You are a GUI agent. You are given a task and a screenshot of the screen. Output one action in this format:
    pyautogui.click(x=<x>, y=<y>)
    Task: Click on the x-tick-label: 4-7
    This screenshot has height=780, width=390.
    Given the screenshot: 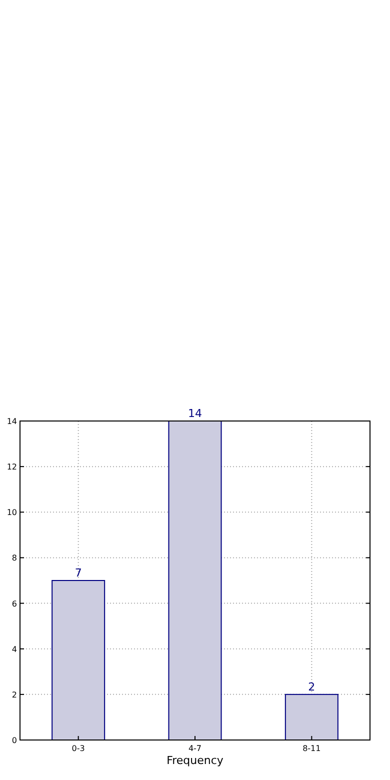 What is the action you would take?
    pyautogui.click(x=195, y=748)
    